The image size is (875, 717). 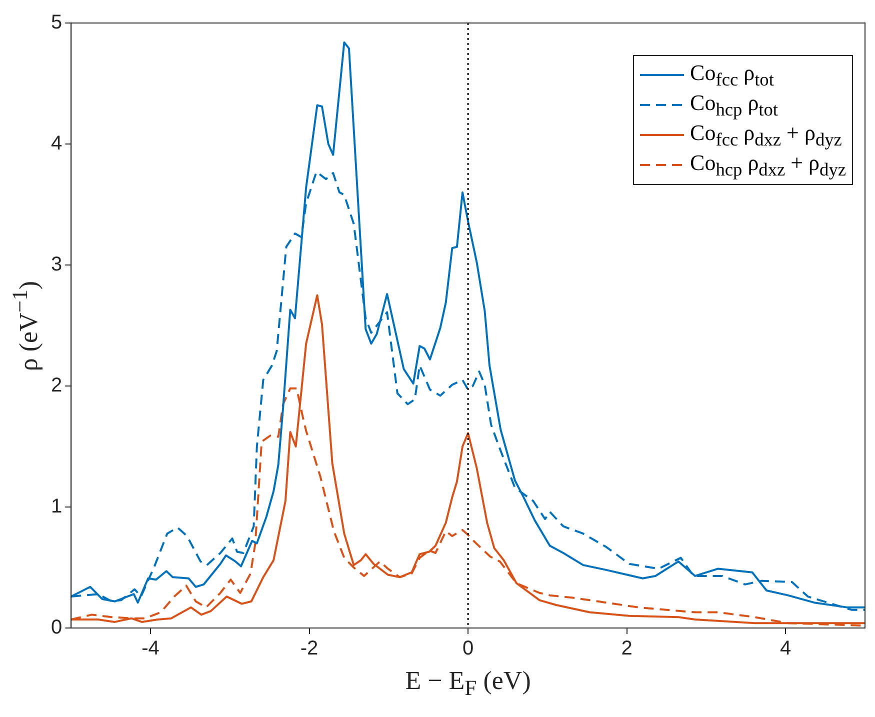 What do you see at coordinates (56, 143) in the screenshot?
I see `y-tick-label: 4` at bounding box center [56, 143].